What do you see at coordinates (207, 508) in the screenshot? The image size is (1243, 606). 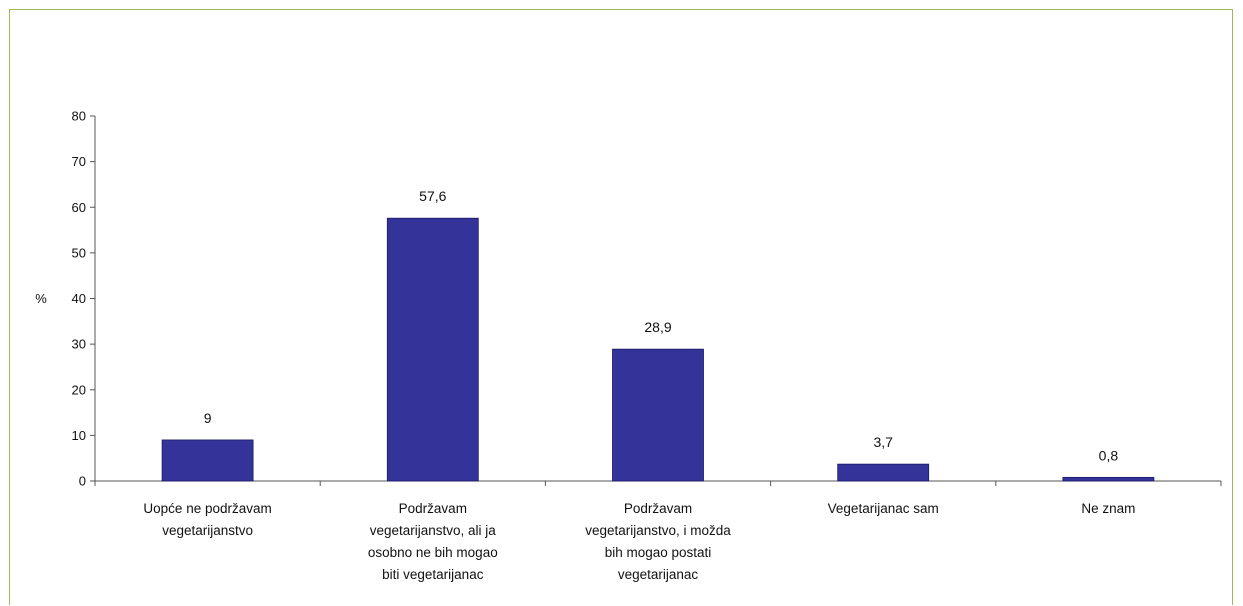 I see `category-label: Uopće ne podržavam` at bounding box center [207, 508].